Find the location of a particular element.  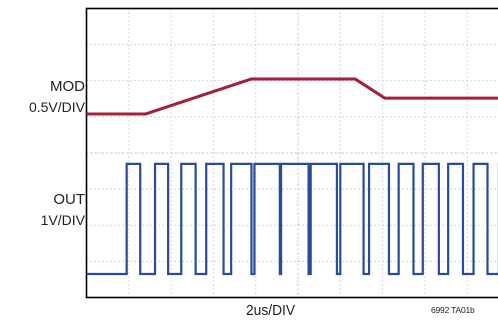

mod-trace is located at coordinates (292, 96).